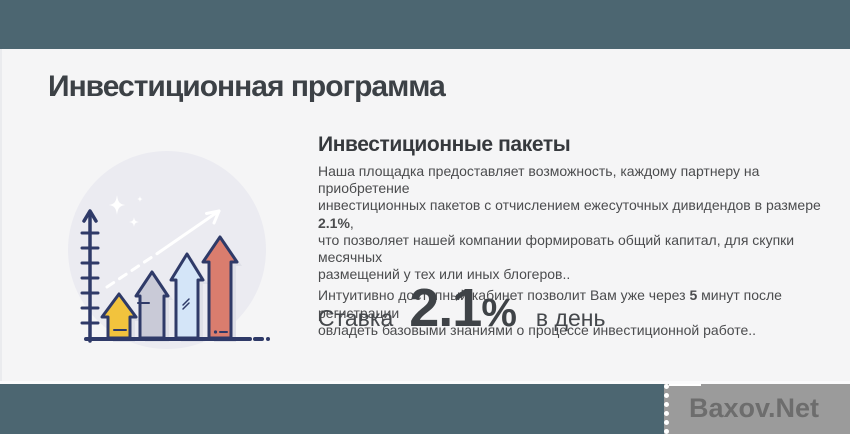  I want to click on salmon-arrow-dot, so click(215, 332).